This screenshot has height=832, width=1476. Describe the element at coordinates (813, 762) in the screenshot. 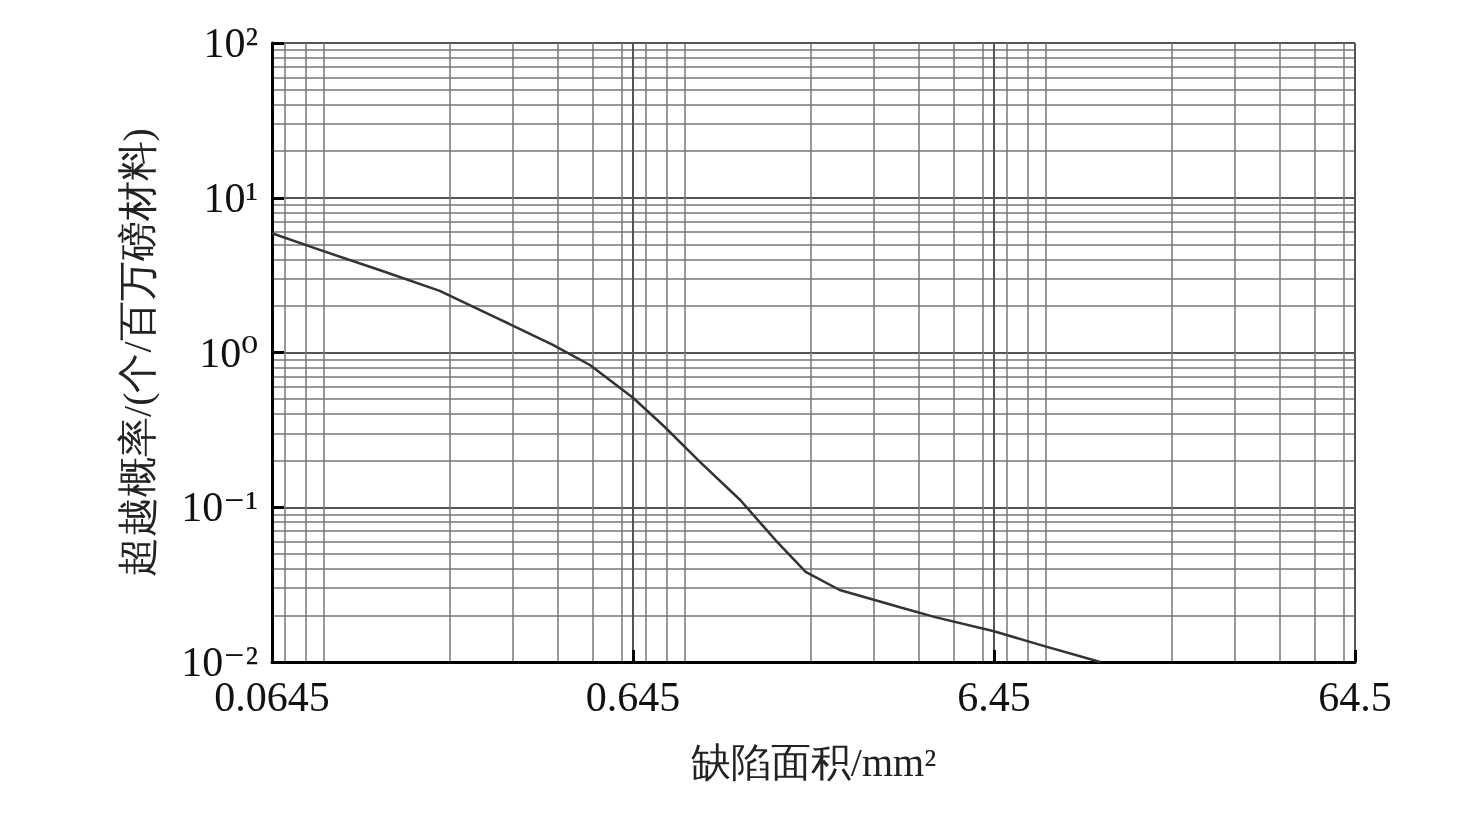

I see `x-axis-title: 缺陷面积/mm²` at that location.